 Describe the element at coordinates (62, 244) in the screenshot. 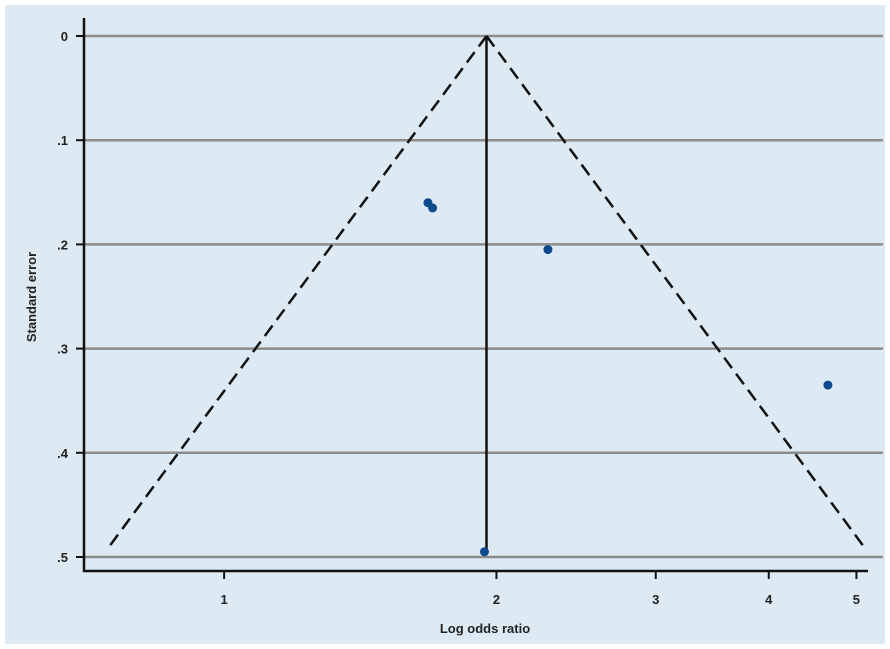

I see `y-tick-label: .2` at that location.